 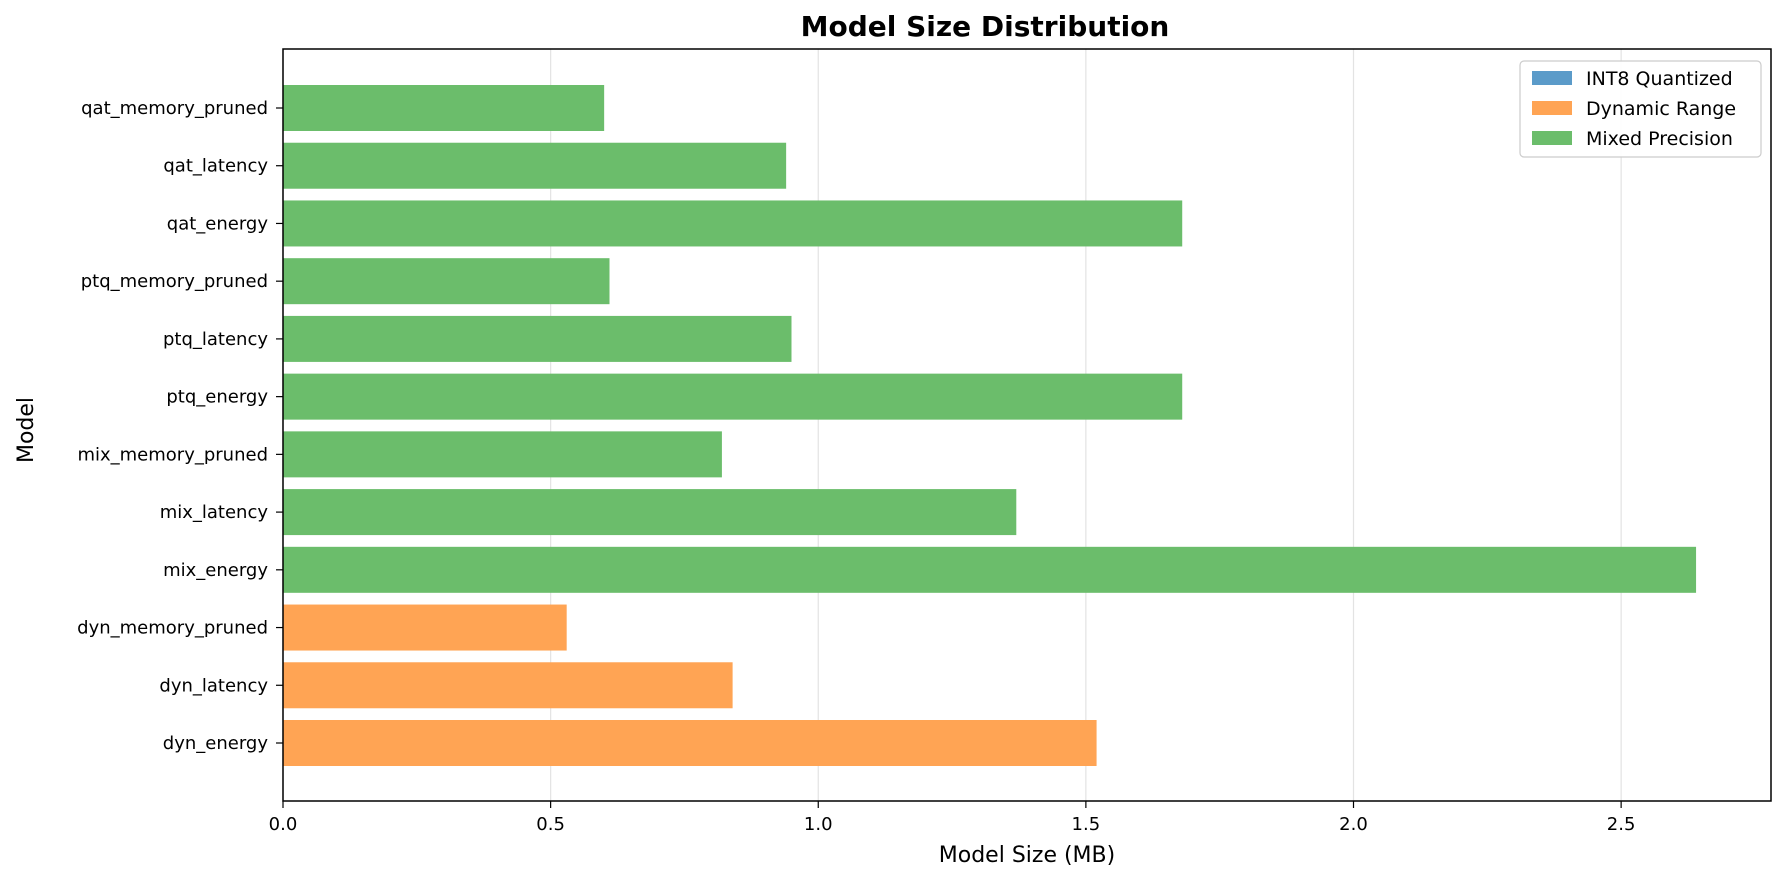 What do you see at coordinates (172, 628) in the screenshot?
I see `y-tick-label: dyn_memory_pruned` at bounding box center [172, 628].